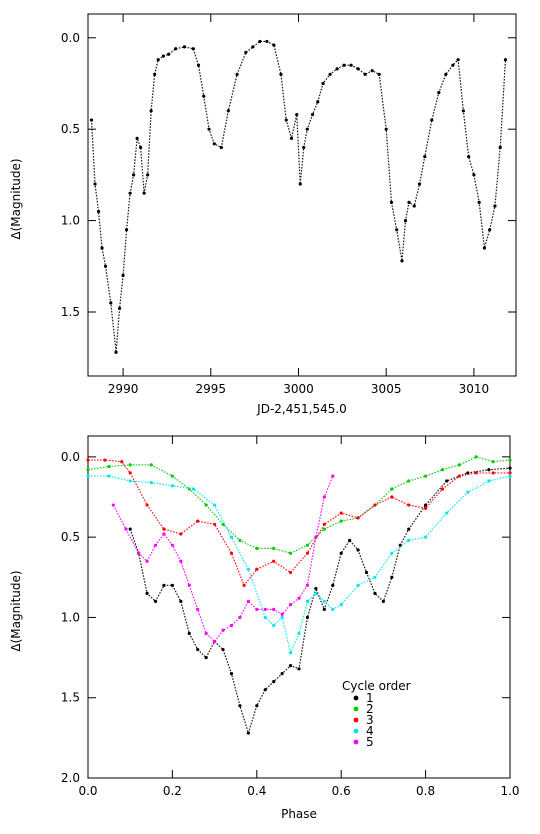 The image size is (540, 834). I want to click on x-tick-label: 1.0, so click(509, 791).